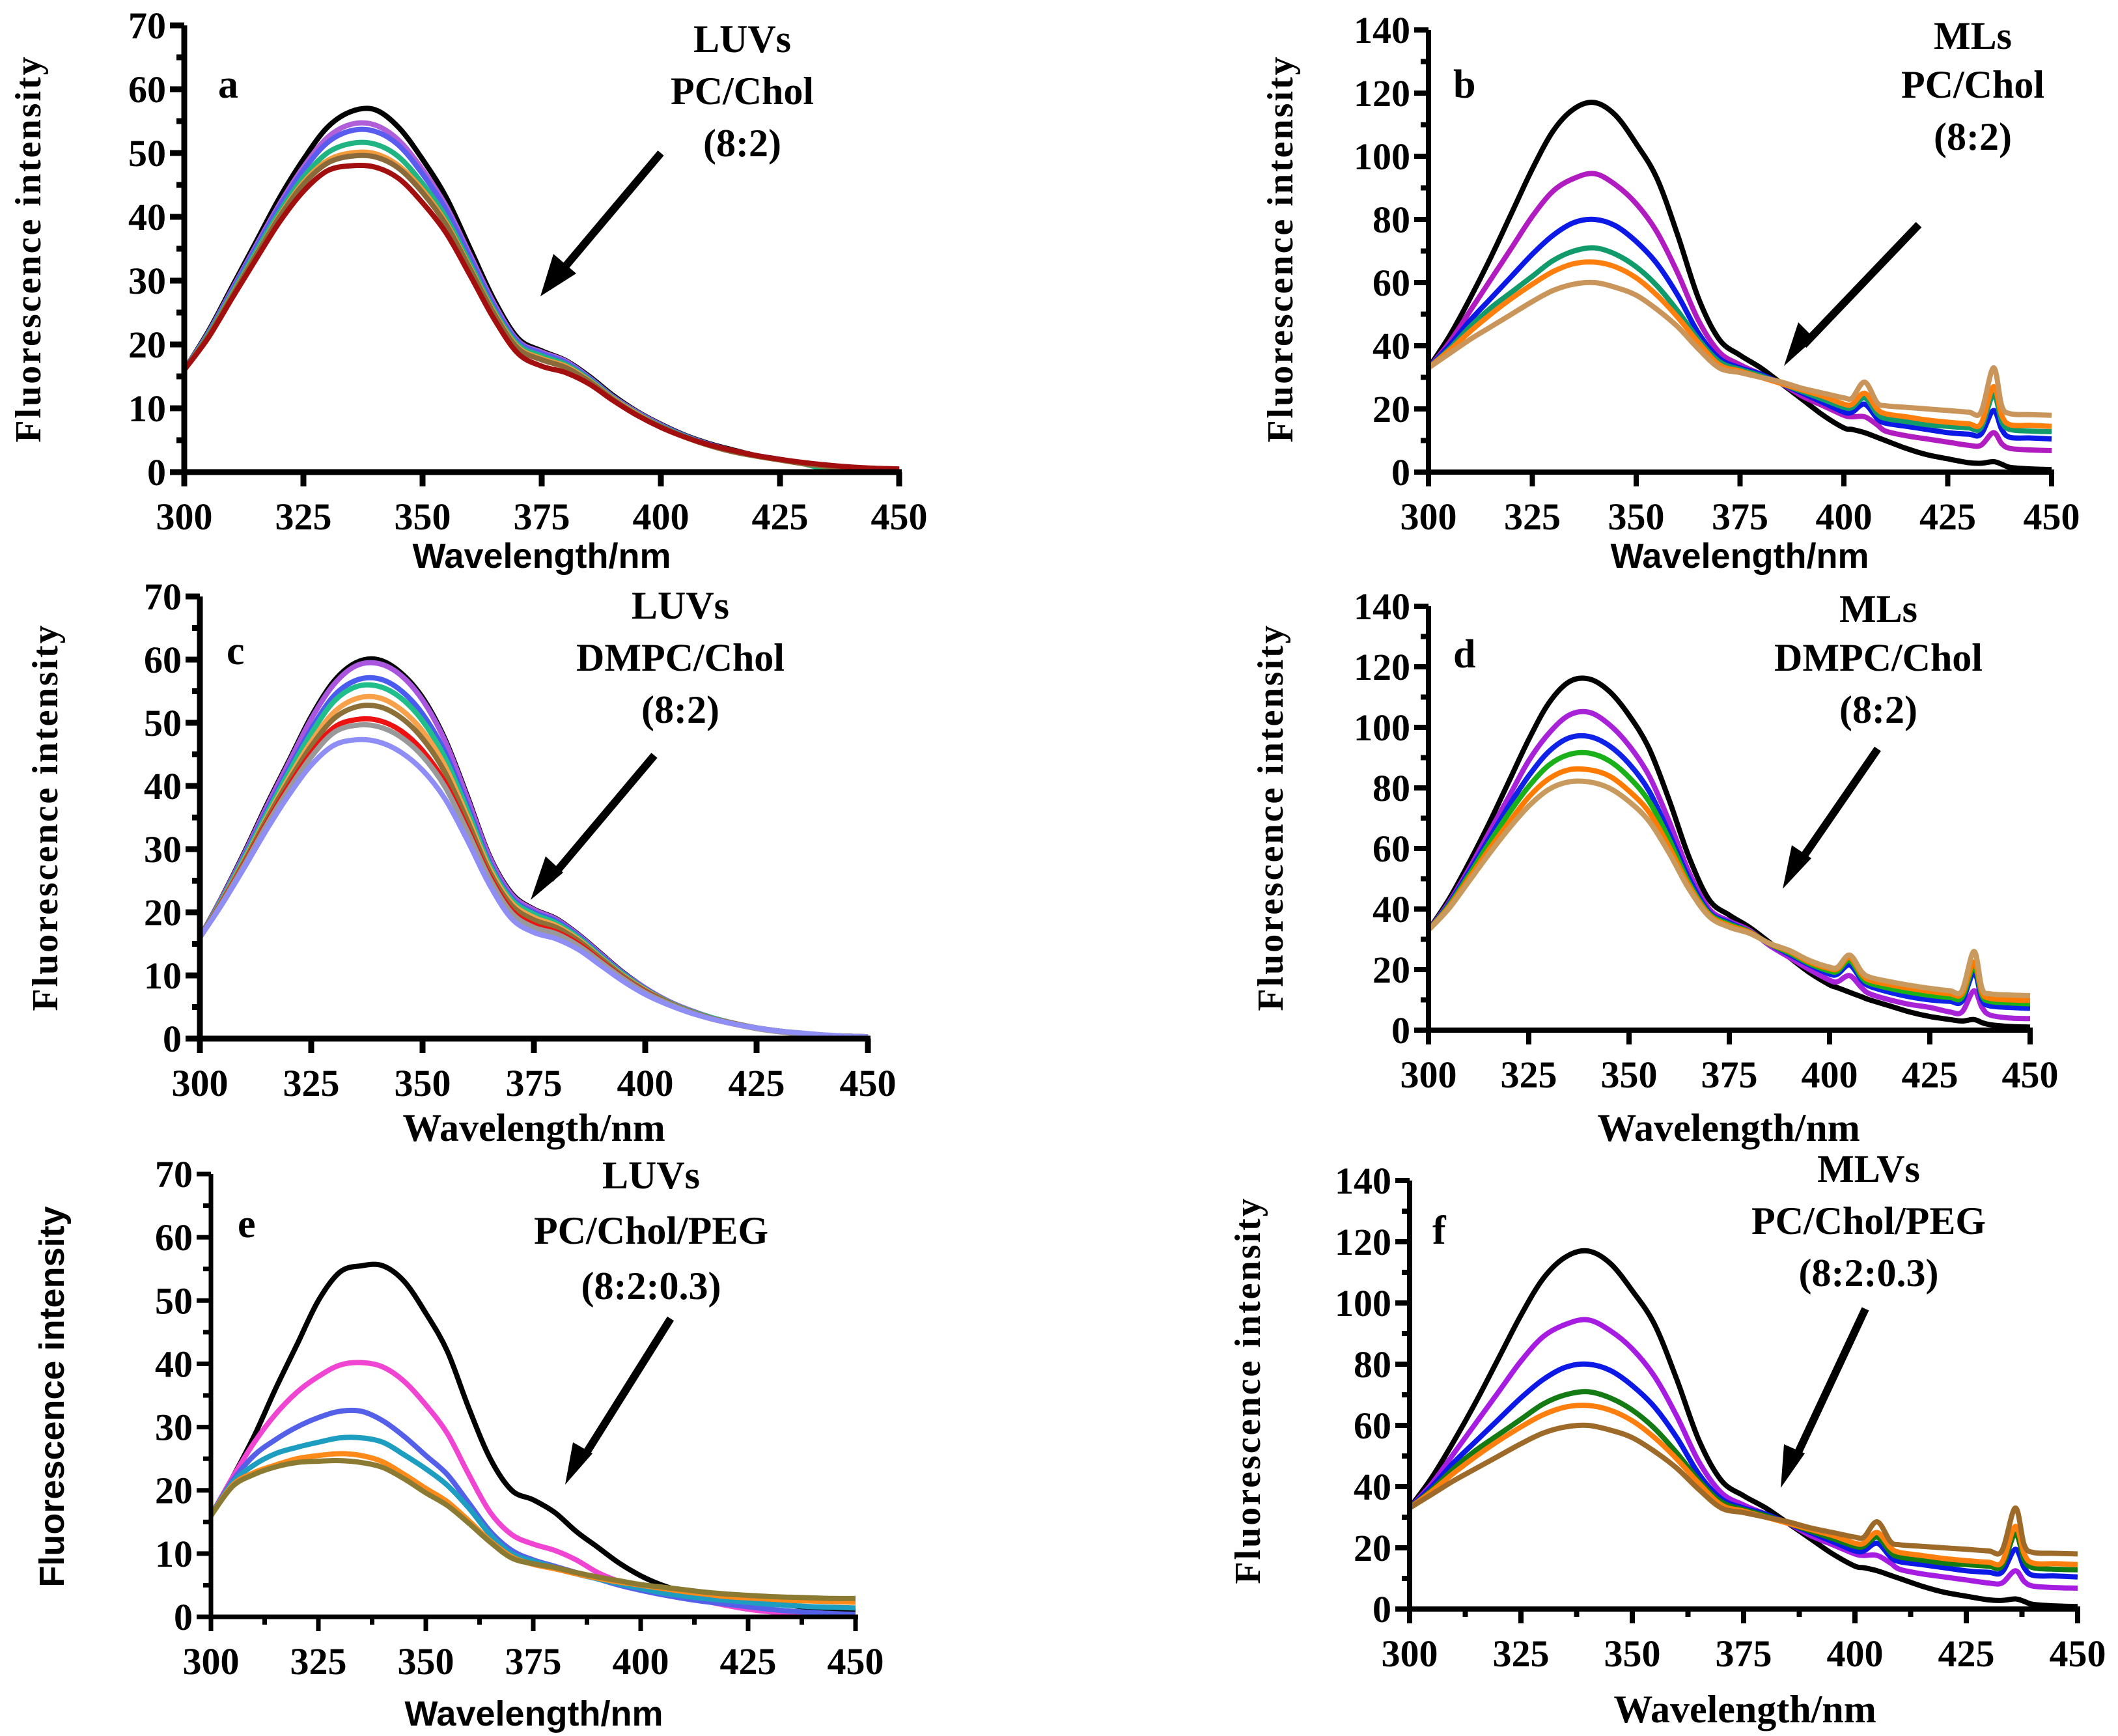  What do you see at coordinates (2078, 1654) in the screenshot?
I see `panel-f-xtick-label: 450` at bounding box center [2078, 1654].